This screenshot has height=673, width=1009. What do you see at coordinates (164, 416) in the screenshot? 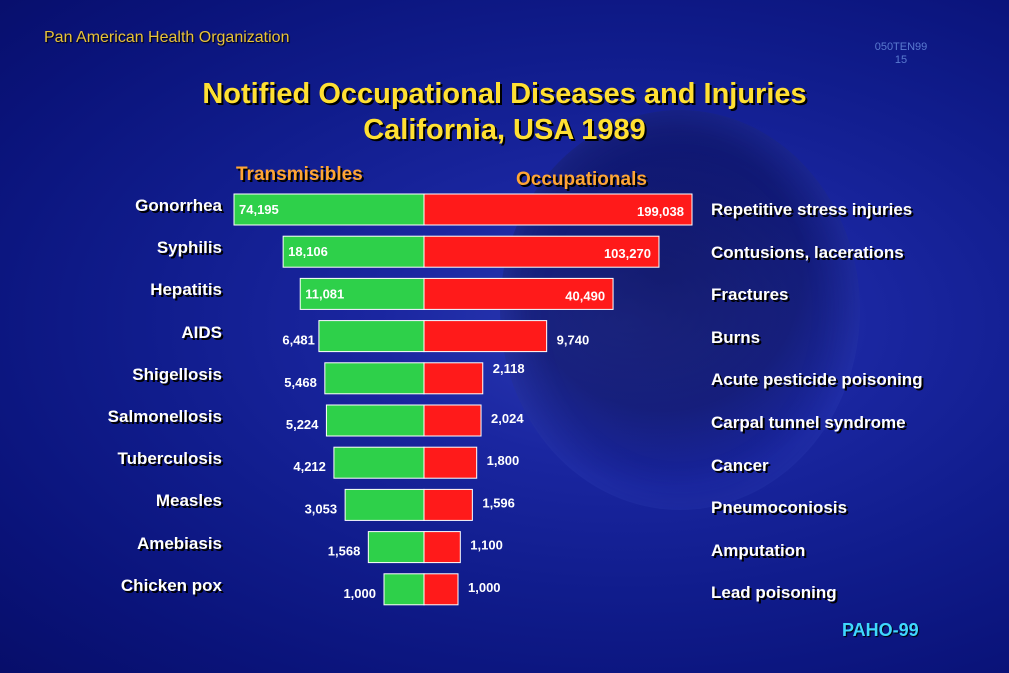
I see `category-label-transmissible-5: Salmonellosis` at bounding box center [164, 416].